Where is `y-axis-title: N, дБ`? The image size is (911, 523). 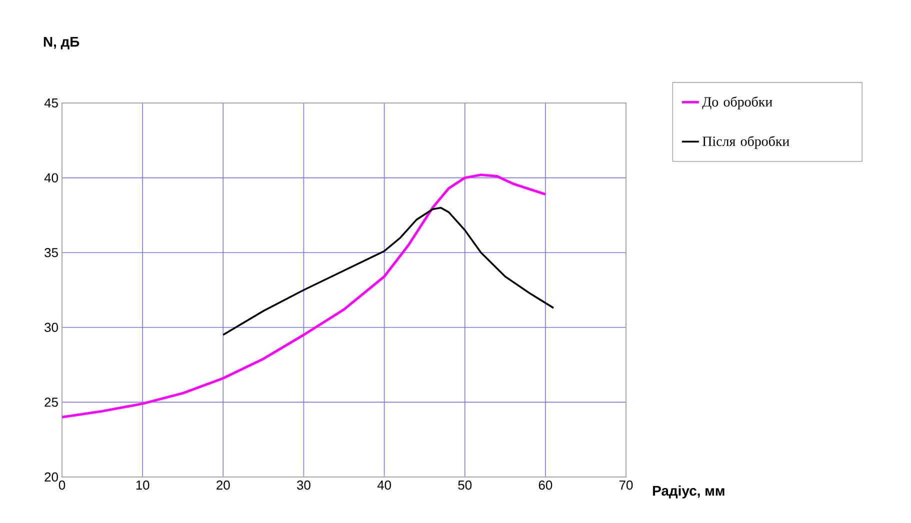 y-axis-title: N, дБ is located at coordinates (62, 43).